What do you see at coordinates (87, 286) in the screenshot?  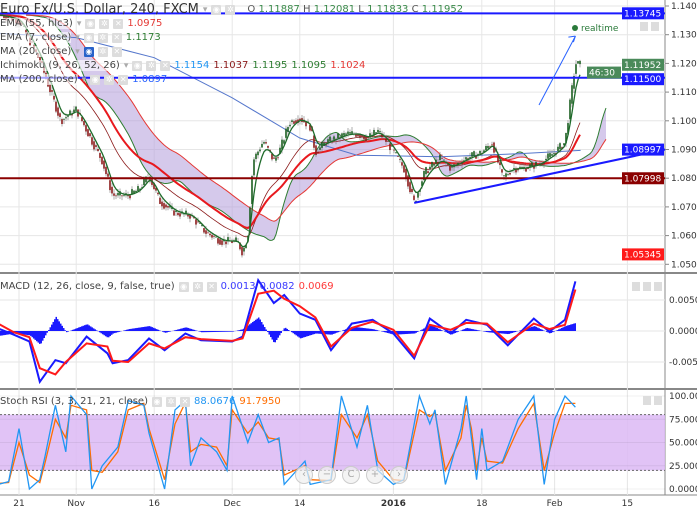 I see `macd-title: MACD (12, 26, close, 9, false, true)` at bounding box center [87, 286].